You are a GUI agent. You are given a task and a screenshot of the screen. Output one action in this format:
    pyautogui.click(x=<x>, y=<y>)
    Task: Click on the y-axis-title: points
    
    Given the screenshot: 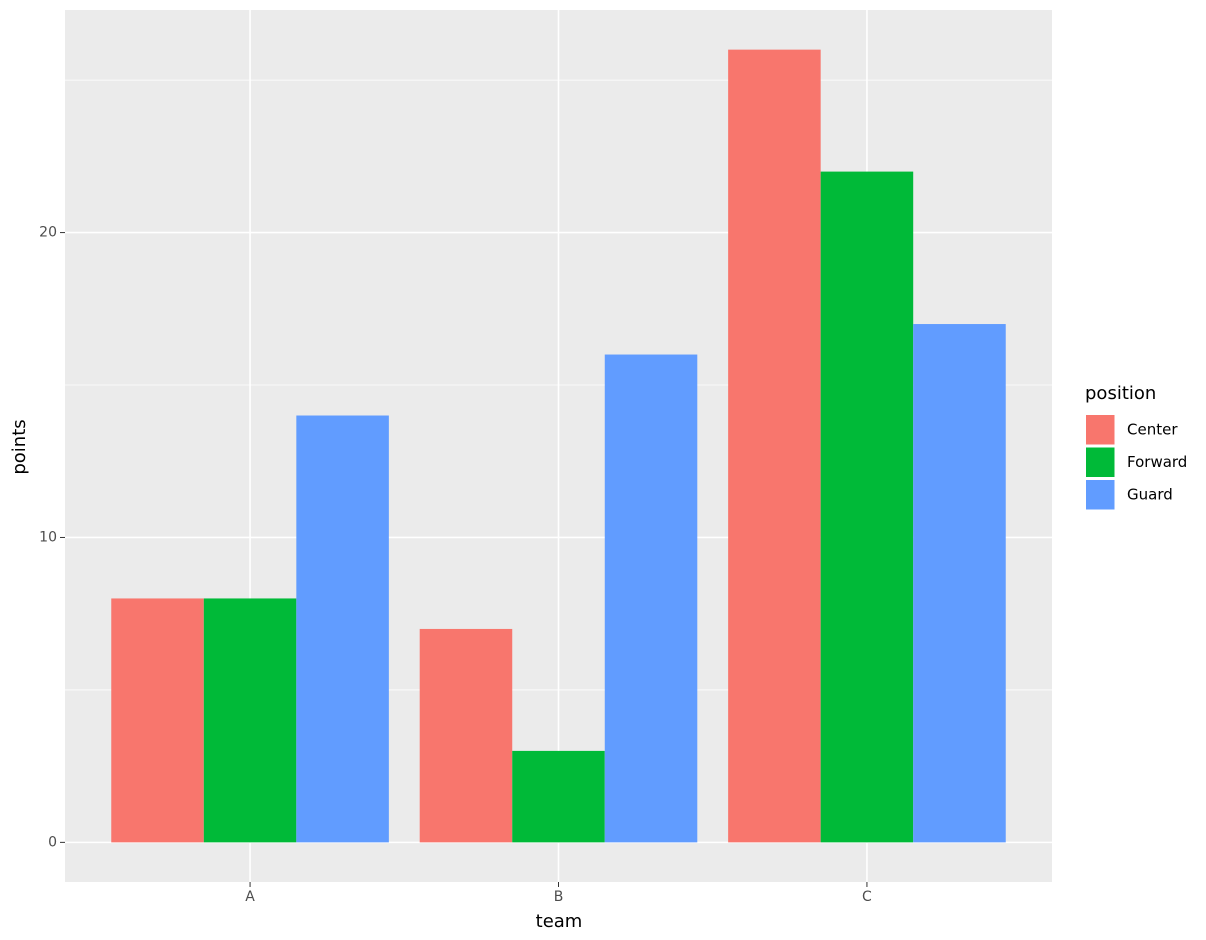 What is the action you would take?
    pyautogui.click(x=19, y=446)
    